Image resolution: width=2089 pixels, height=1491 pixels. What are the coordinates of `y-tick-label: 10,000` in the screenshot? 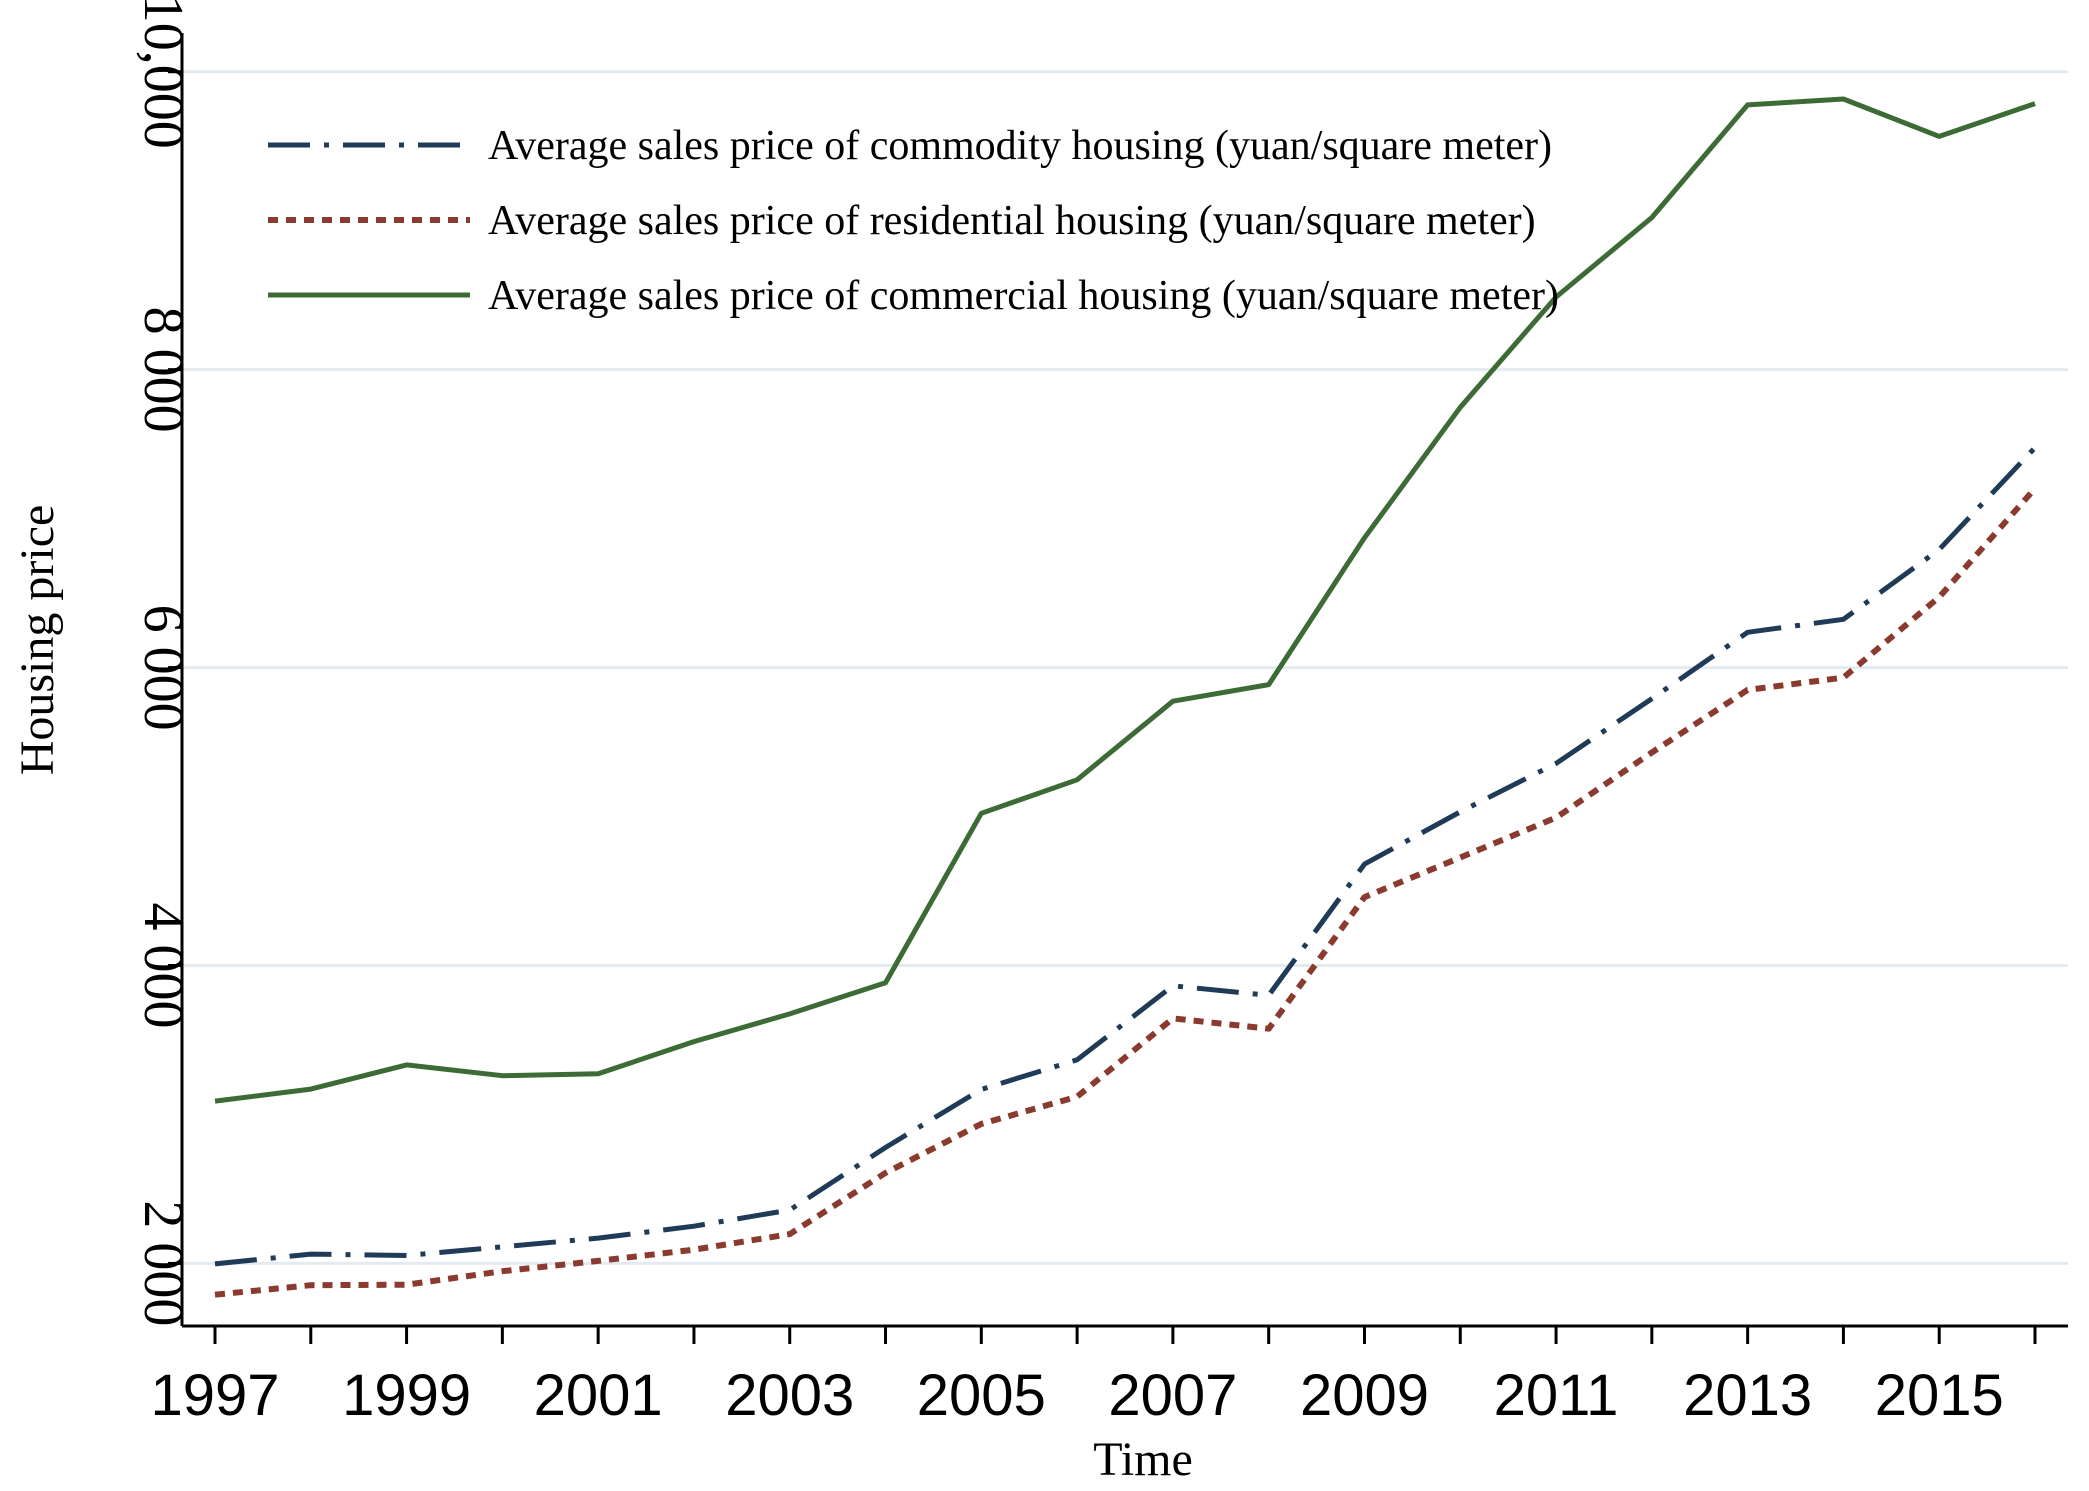 It's located at (163, 74).